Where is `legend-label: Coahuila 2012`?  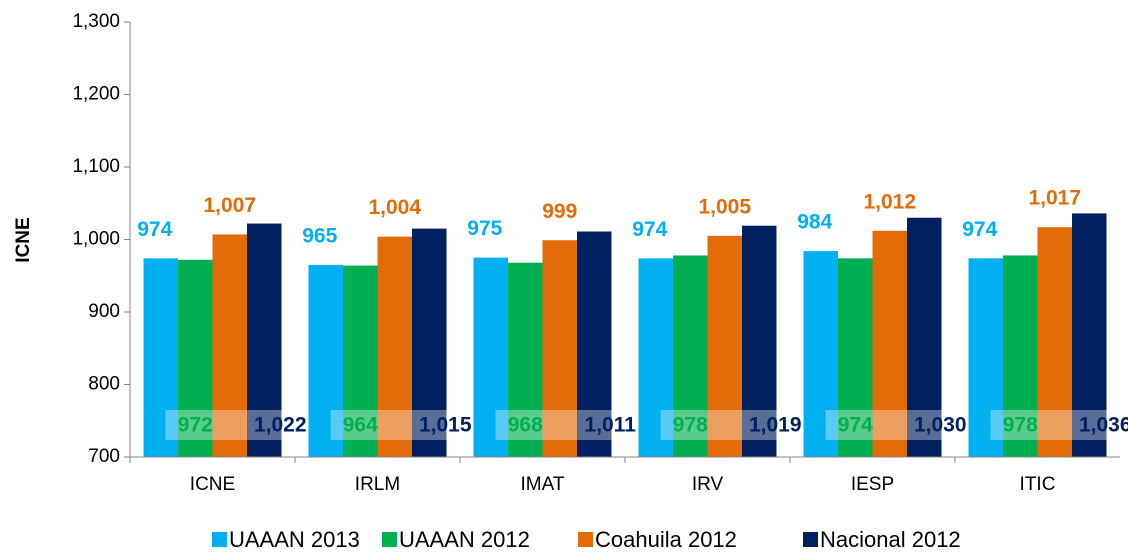
legend-label: Coahuila 2012 is located at coordinates (666, 539).